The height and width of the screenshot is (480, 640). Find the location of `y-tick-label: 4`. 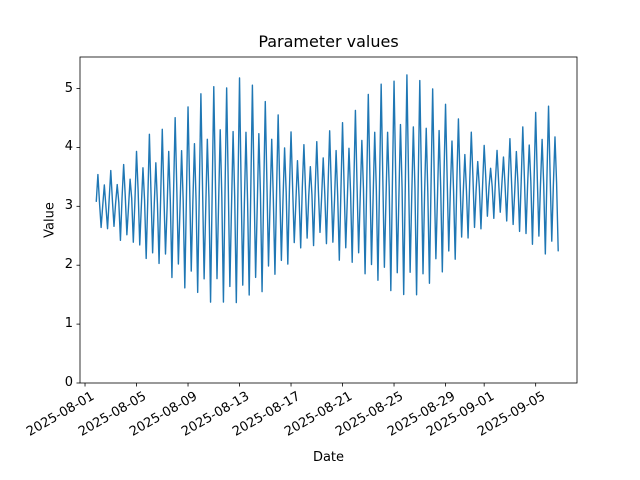

y-tick-label: 4 is located at coordinates (68, 147).